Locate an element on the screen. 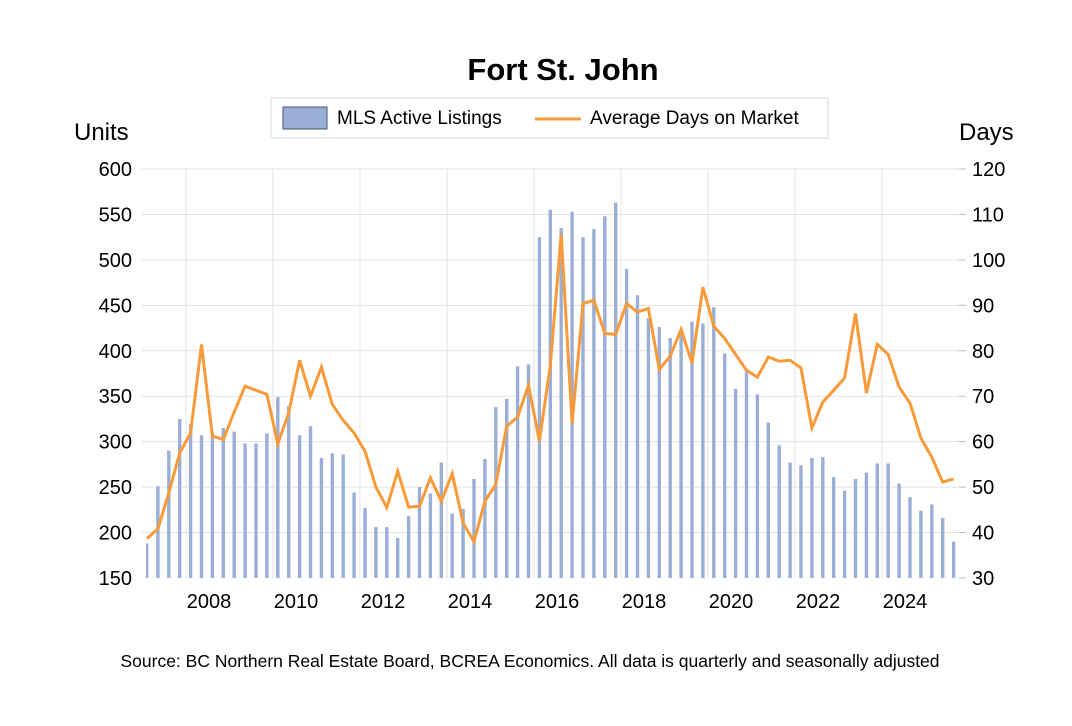 The image size is (1072, 726). legend-label-days: Average Days on Market is located at coordinates (694, 118).